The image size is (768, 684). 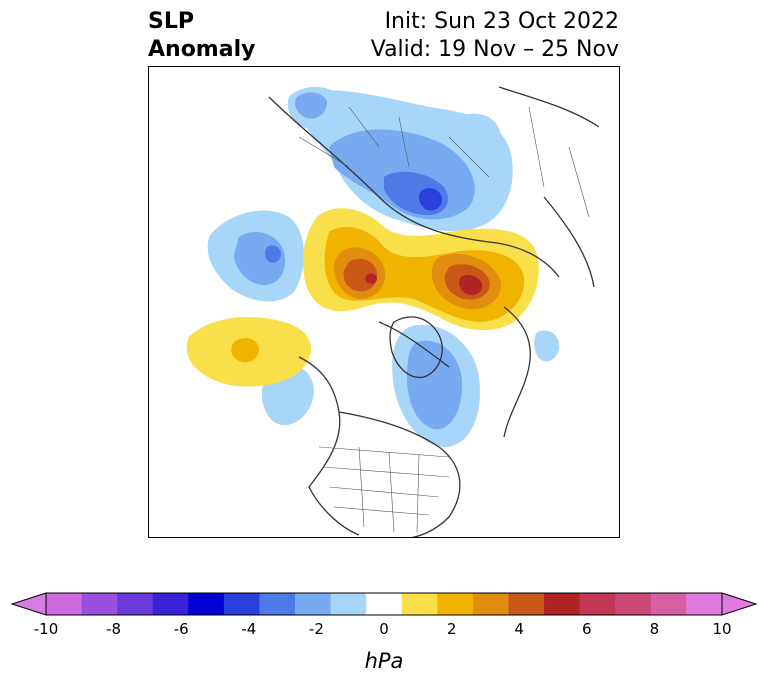 What do you see at coordinates (202, 49) in the screenshot?
I see `title-field-line2: Anomaly` at bounding box center [202, 49].